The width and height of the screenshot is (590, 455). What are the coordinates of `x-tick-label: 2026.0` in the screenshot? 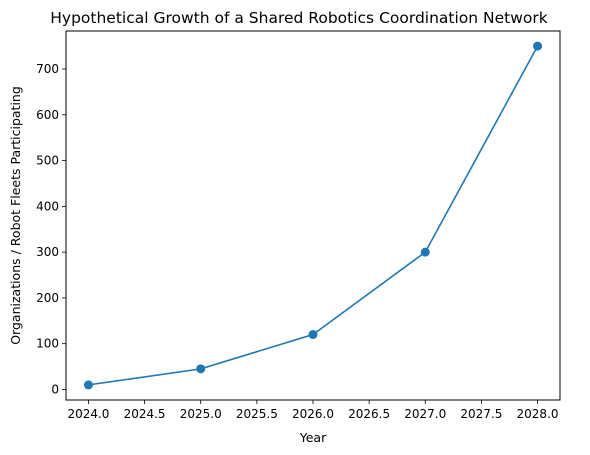 It's located at (313, 414).